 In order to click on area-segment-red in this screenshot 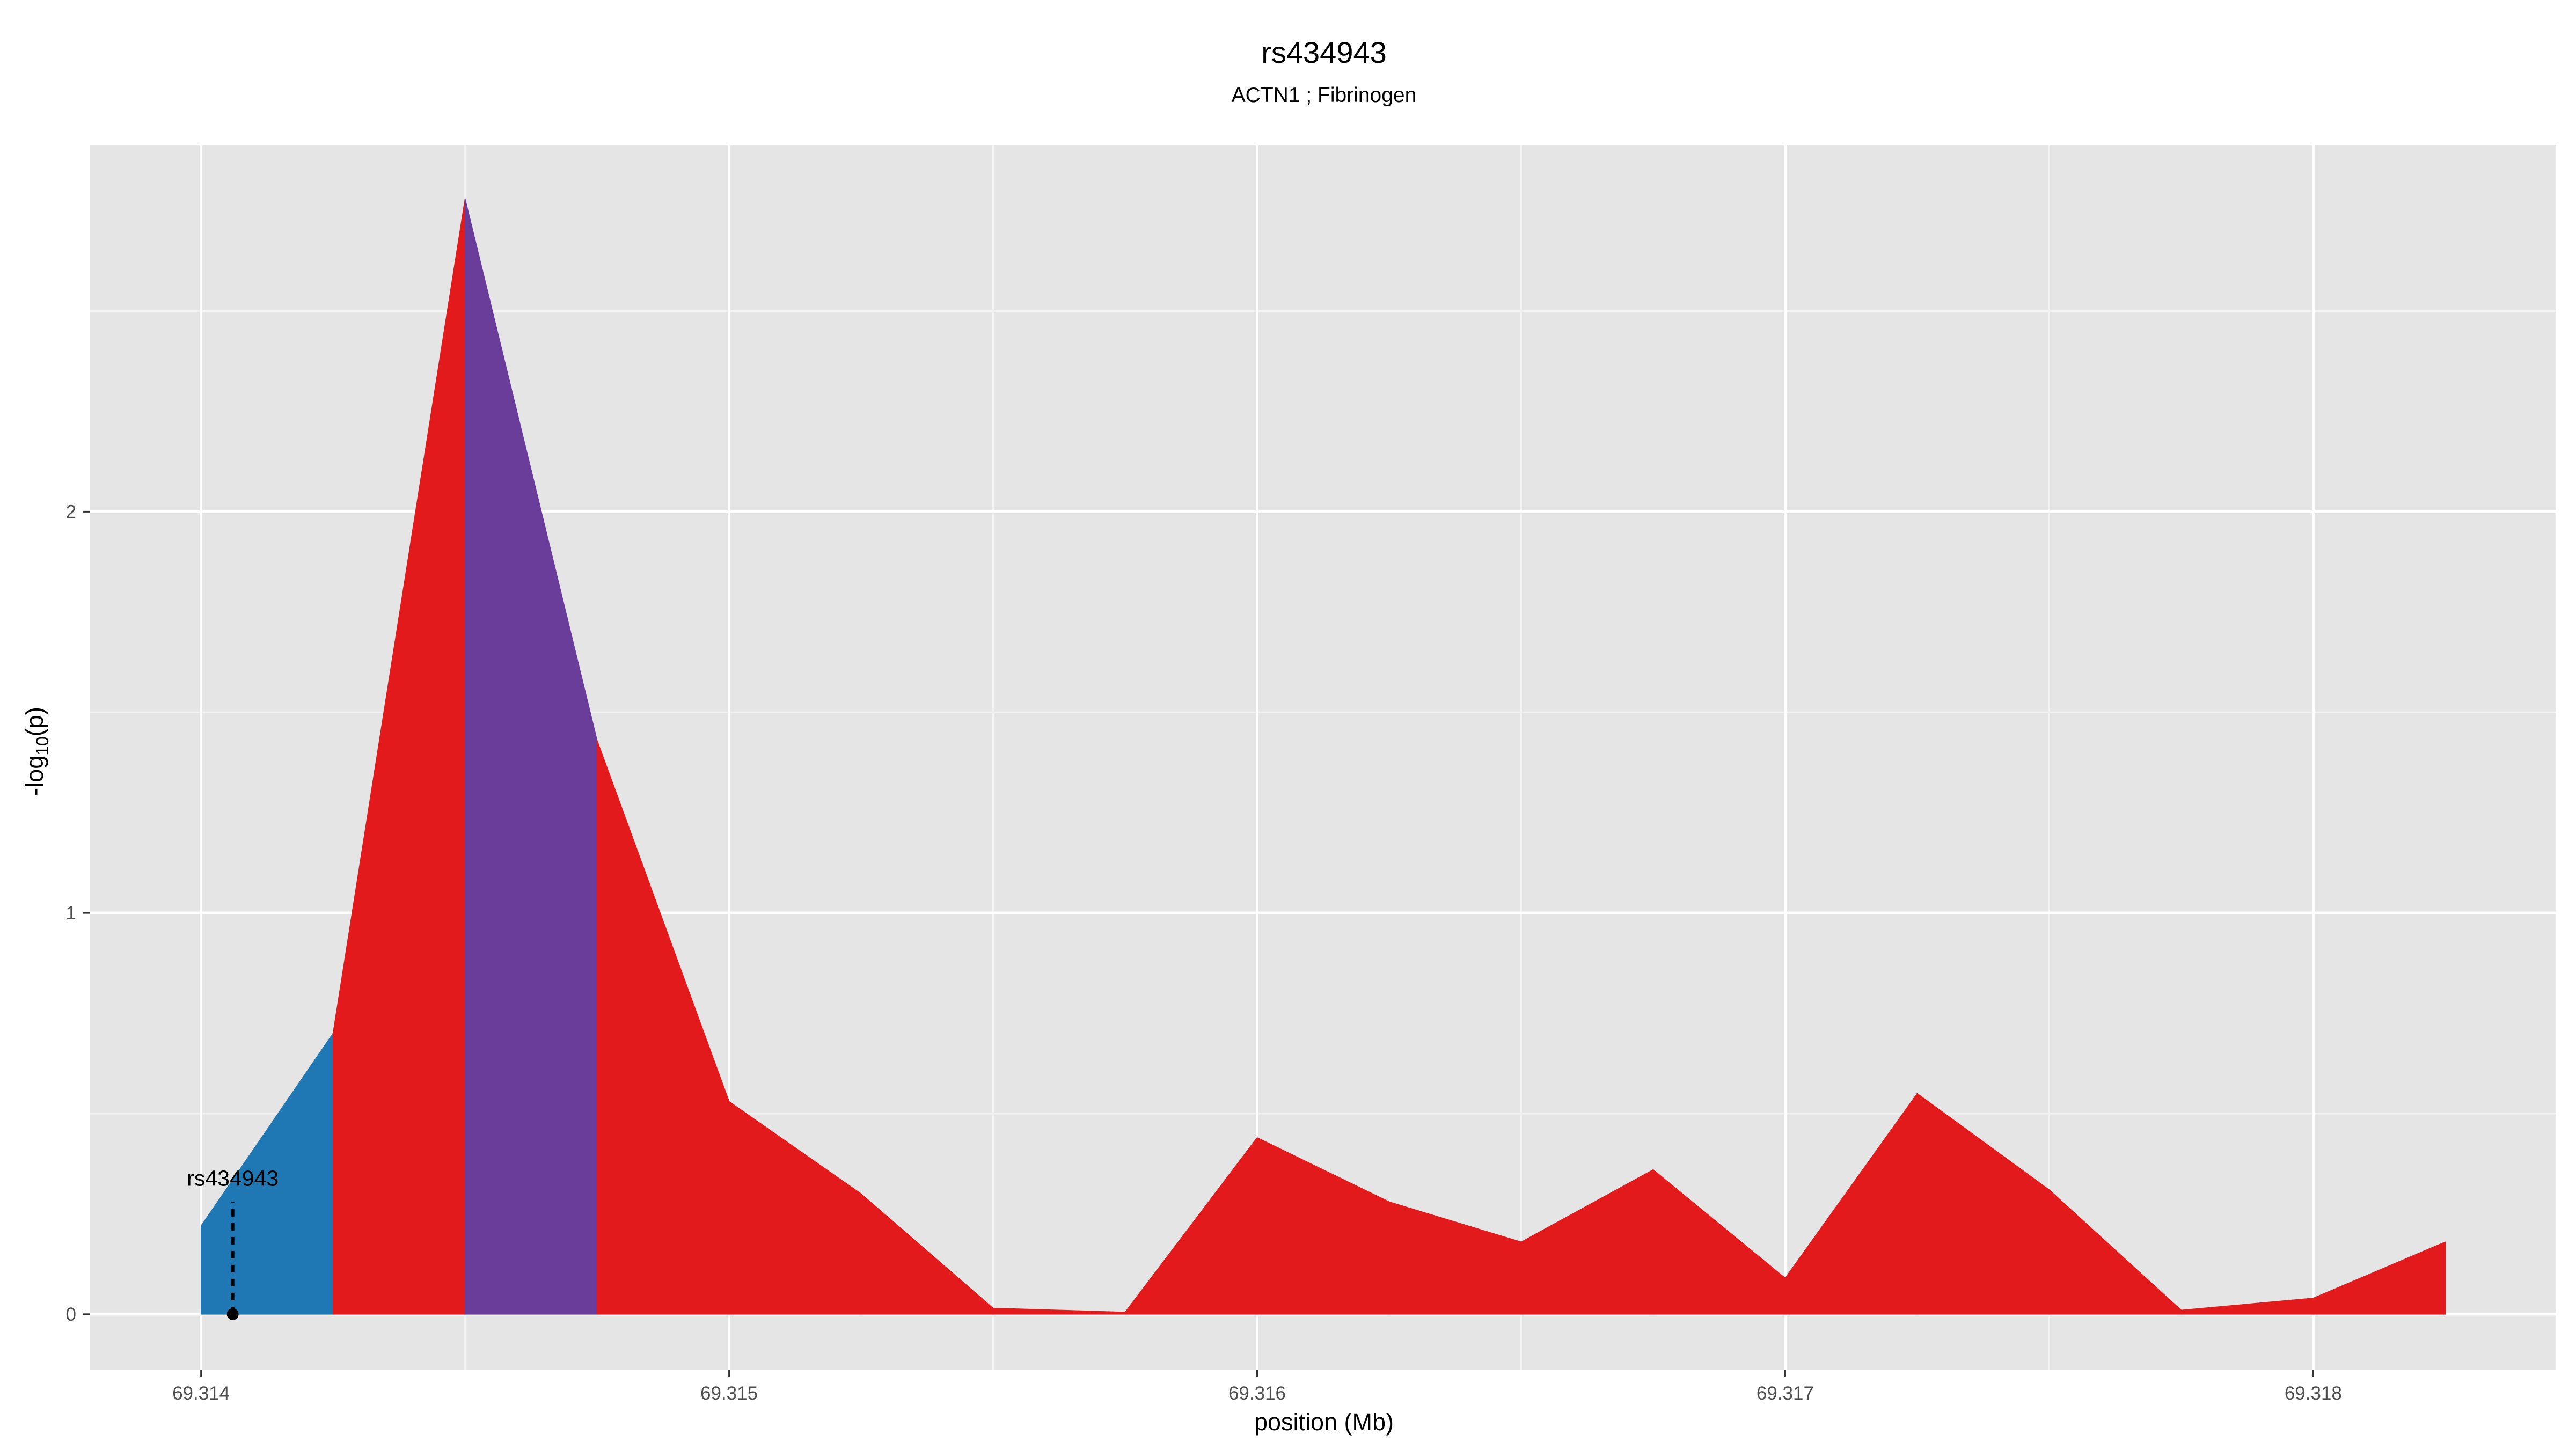, I will do `click(2379, 1278)`.